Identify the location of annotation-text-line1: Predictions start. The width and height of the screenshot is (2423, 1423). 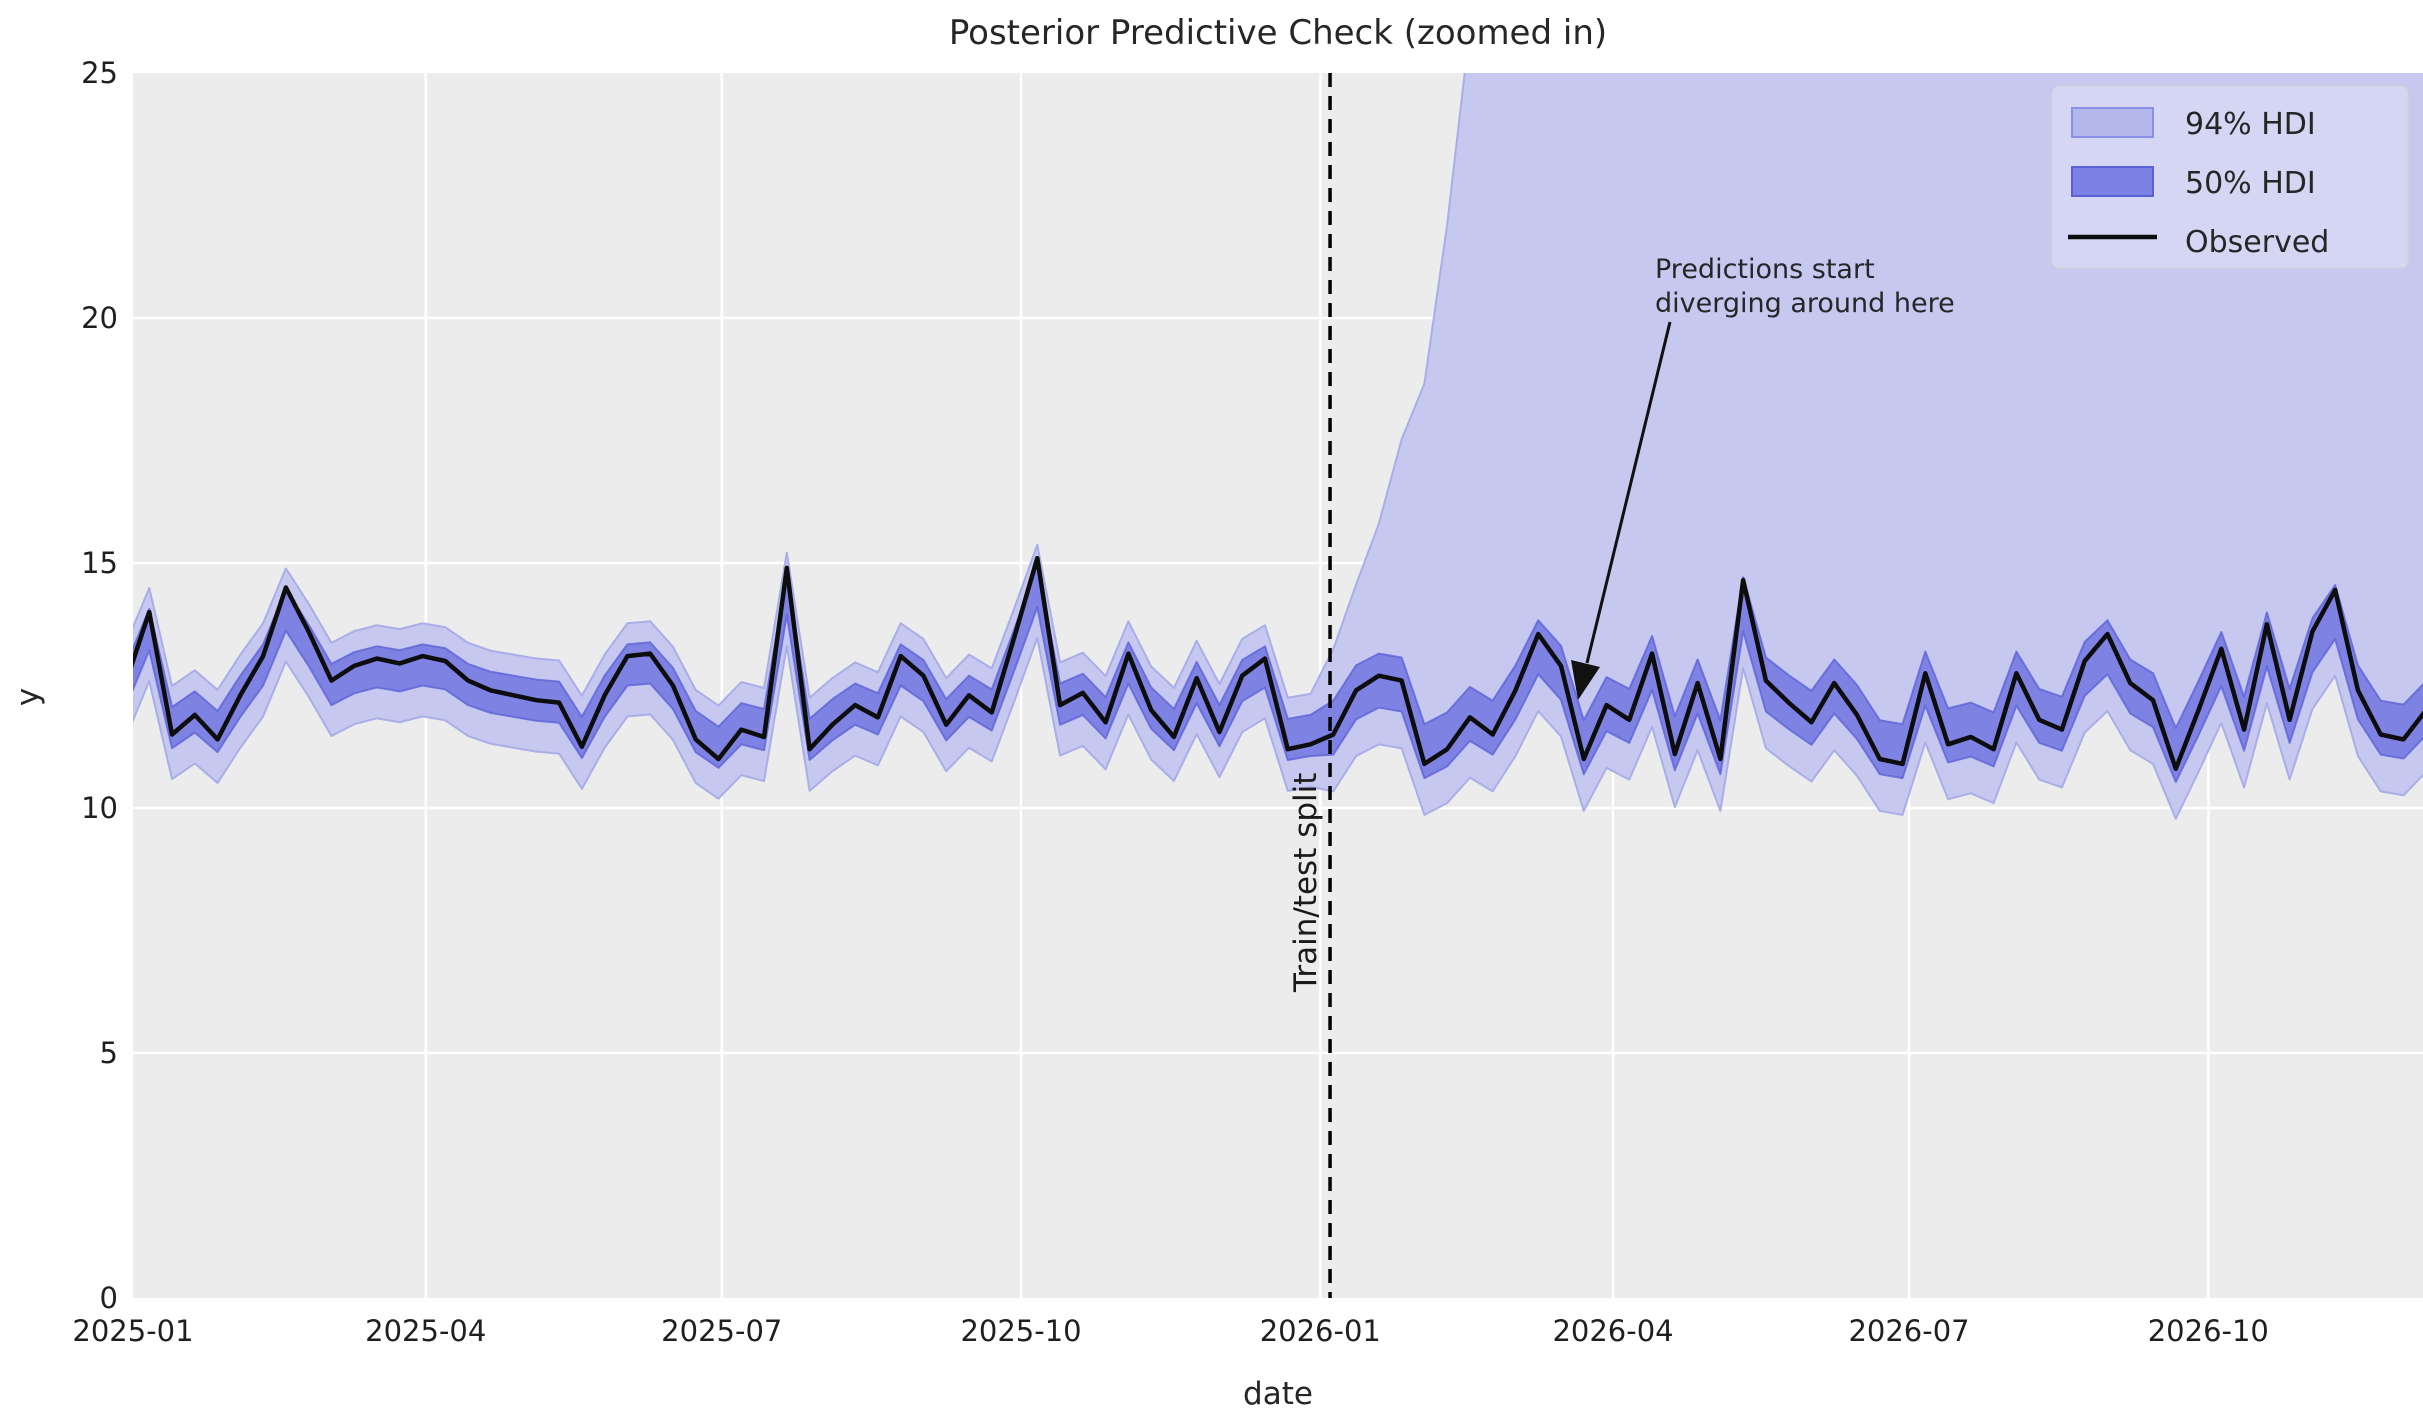
(1765, 269).